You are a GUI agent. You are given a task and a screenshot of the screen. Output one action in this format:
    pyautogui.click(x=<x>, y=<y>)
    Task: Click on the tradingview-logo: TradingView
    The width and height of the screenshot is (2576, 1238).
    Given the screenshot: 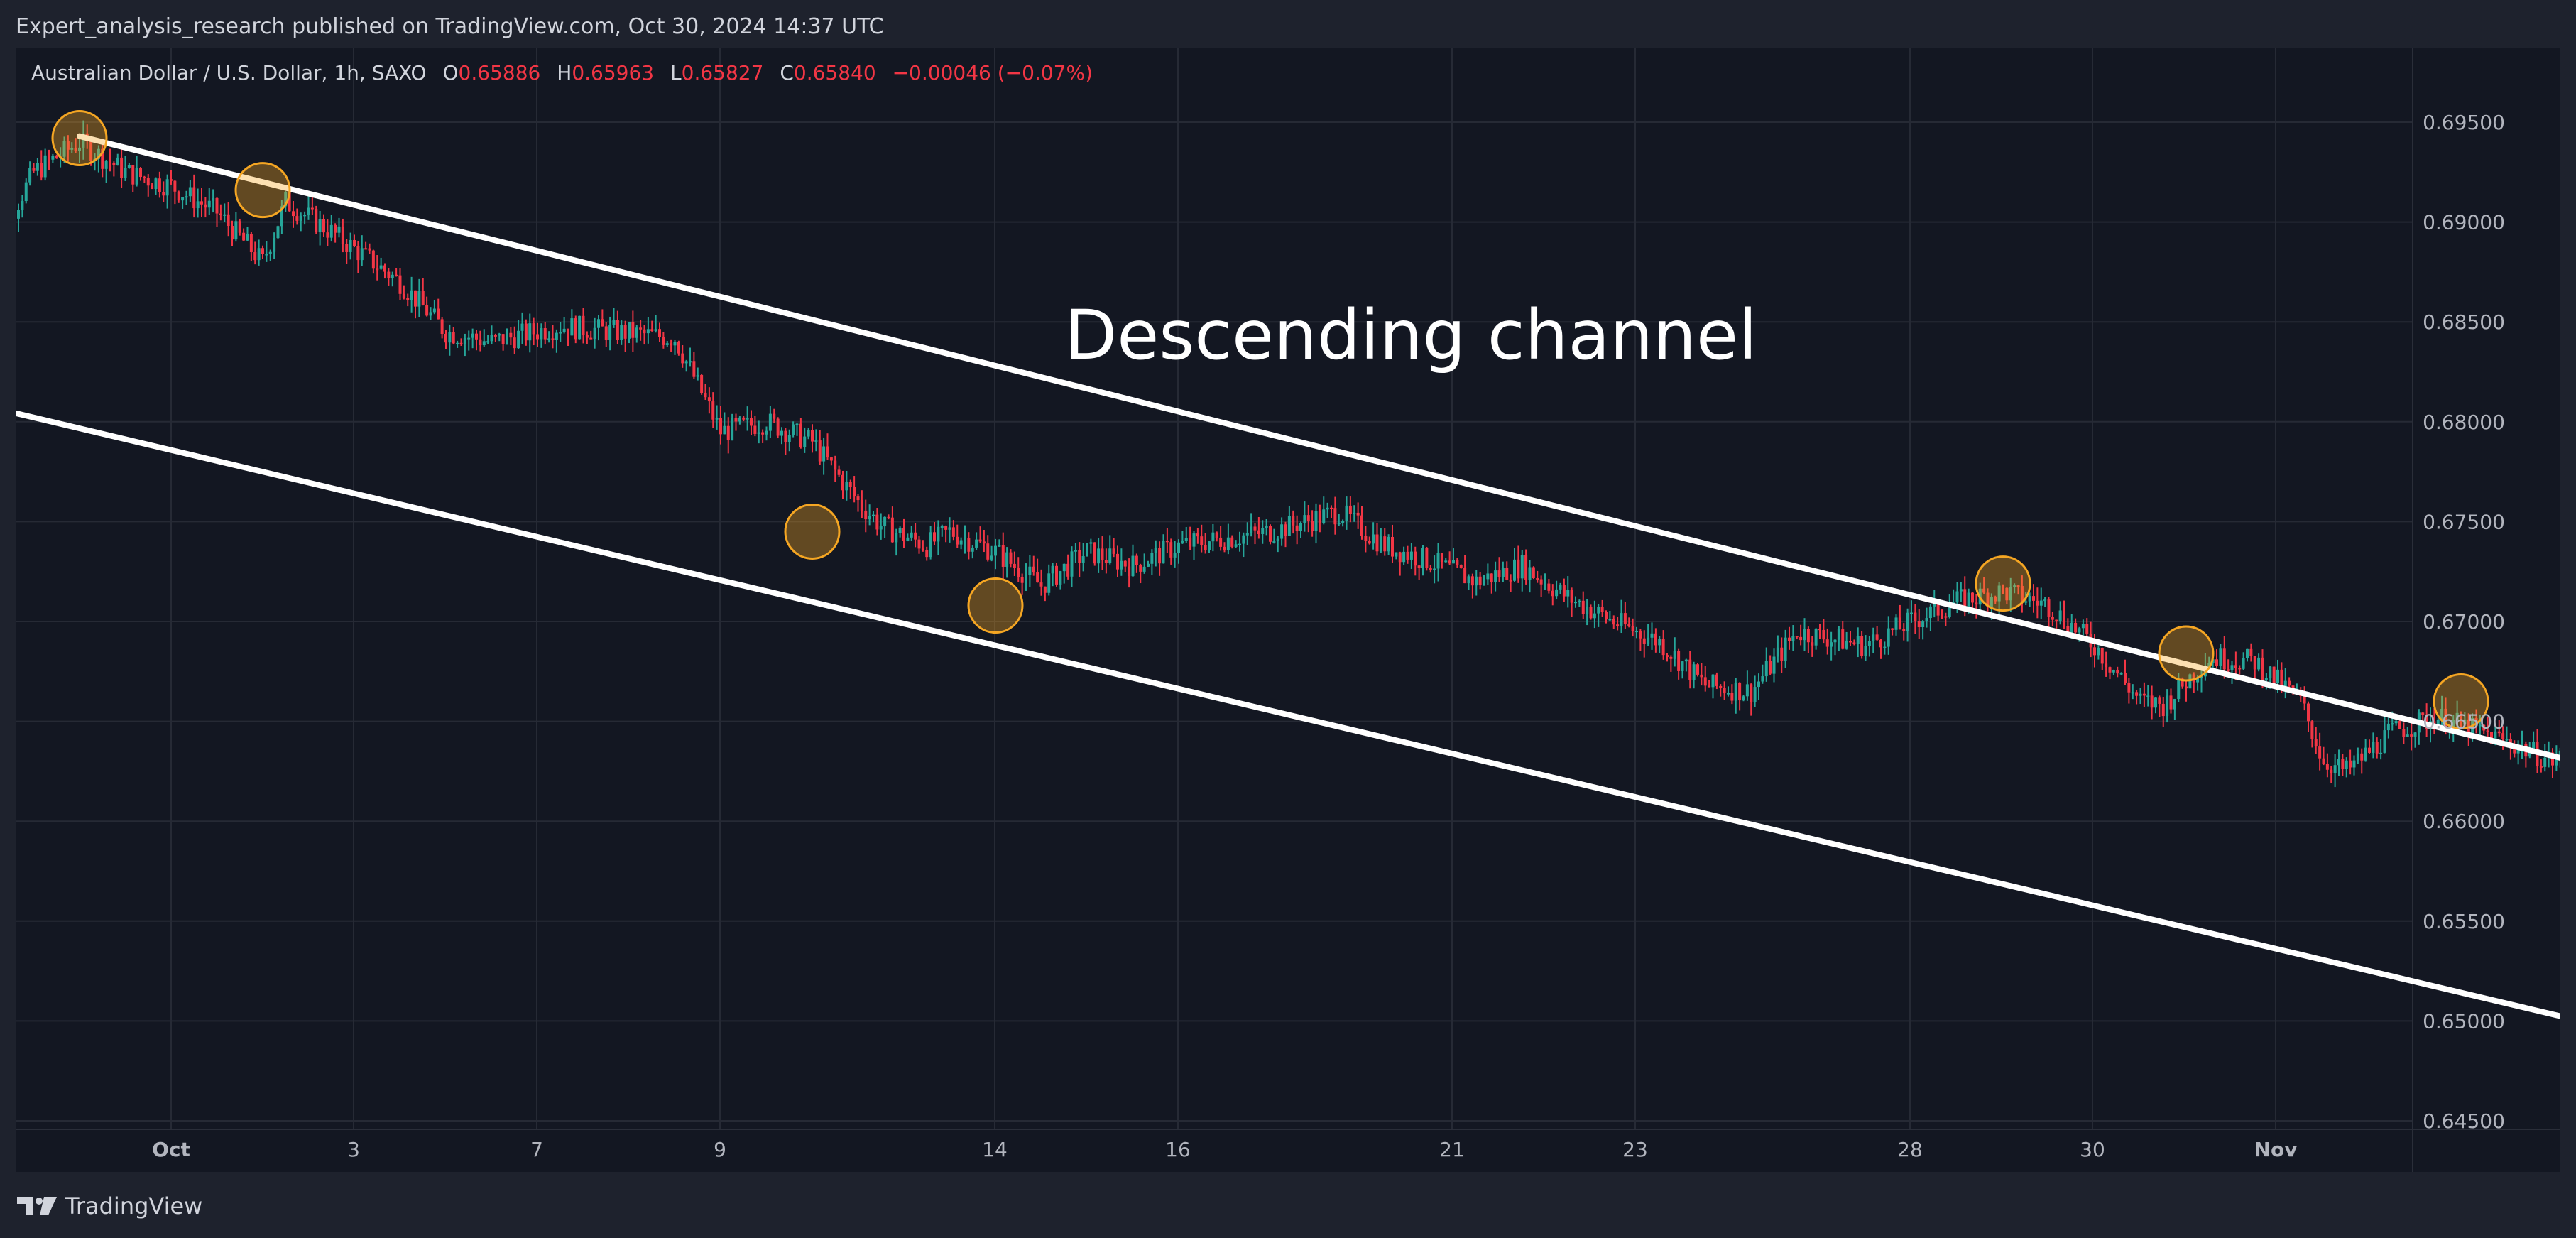 What is the action you would take?
    pyautogui.click(x=109, y=1206)
    